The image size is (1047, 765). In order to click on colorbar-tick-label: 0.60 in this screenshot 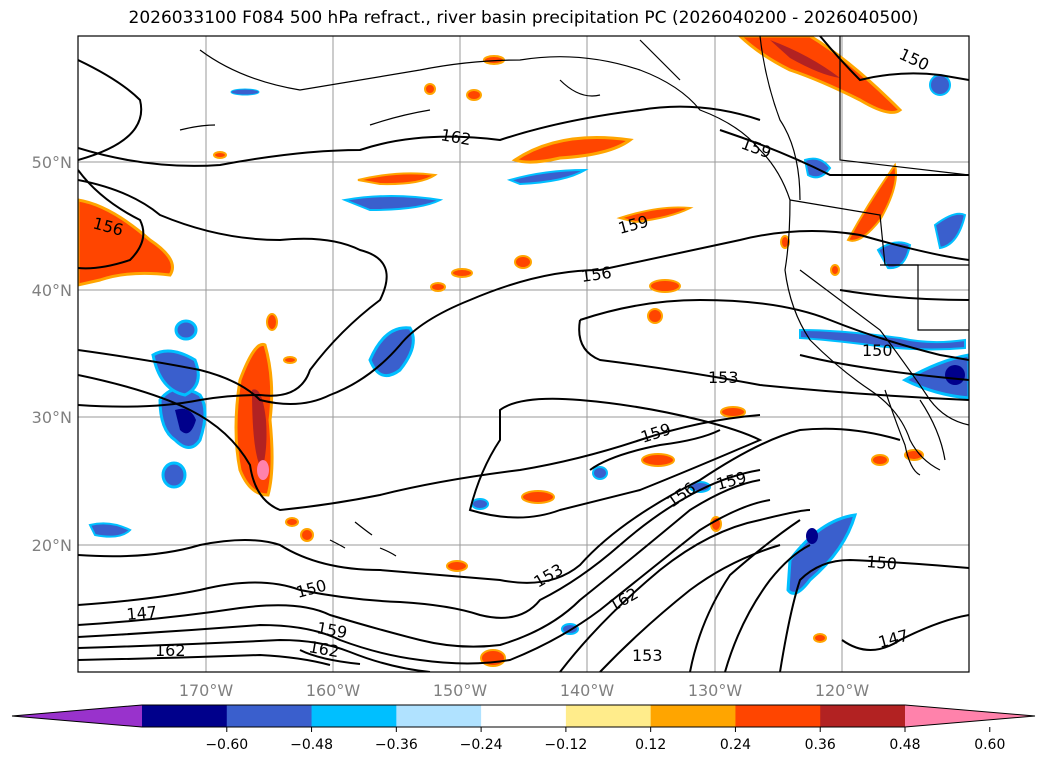, I will do `click(989, 745)`.